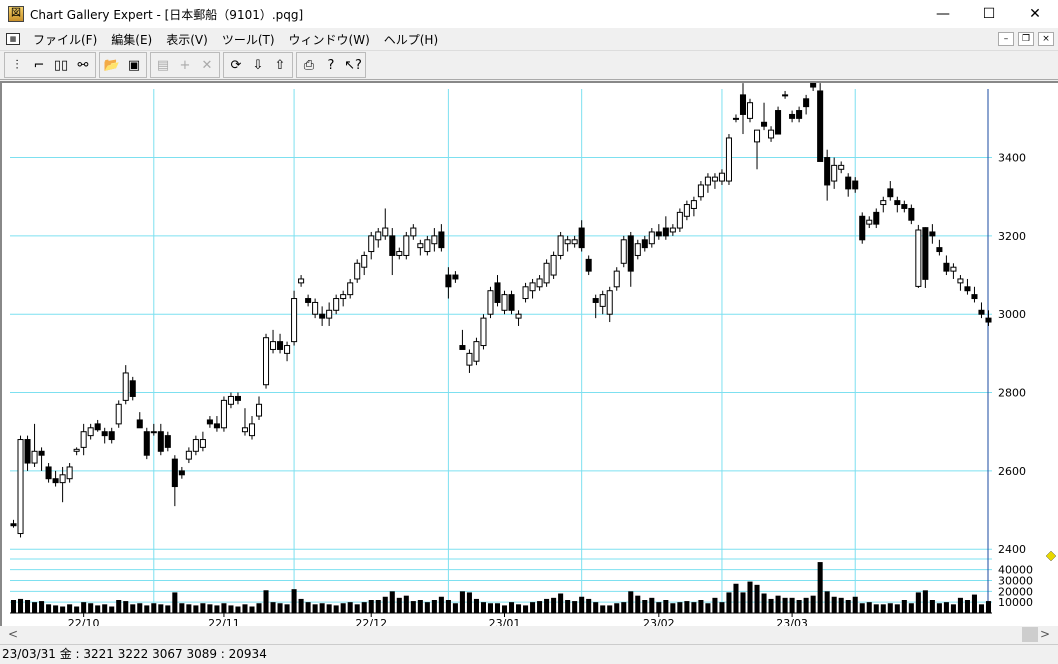 This screenshot has width=1058, height=664. What do you see at coordinates (1044, 634) in the screenshot?
I see `scroll-right-icon: >` at bounding box center [1044, 634].